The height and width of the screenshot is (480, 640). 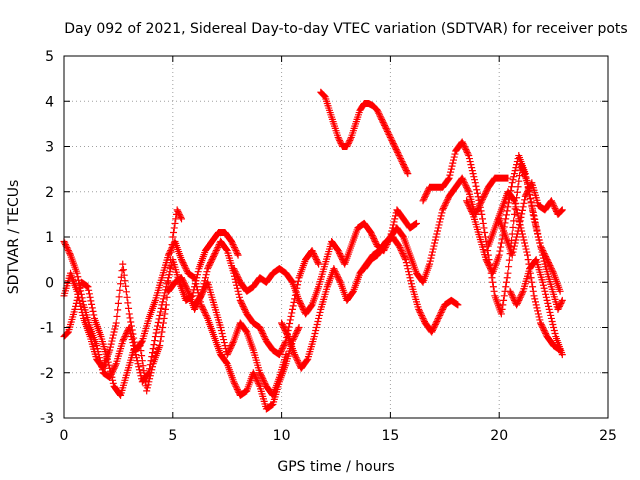 What do you see at coordinates (499, 436) in the screenshot?
I see `x-tick-label: 20` at bounding box center [499, 436].